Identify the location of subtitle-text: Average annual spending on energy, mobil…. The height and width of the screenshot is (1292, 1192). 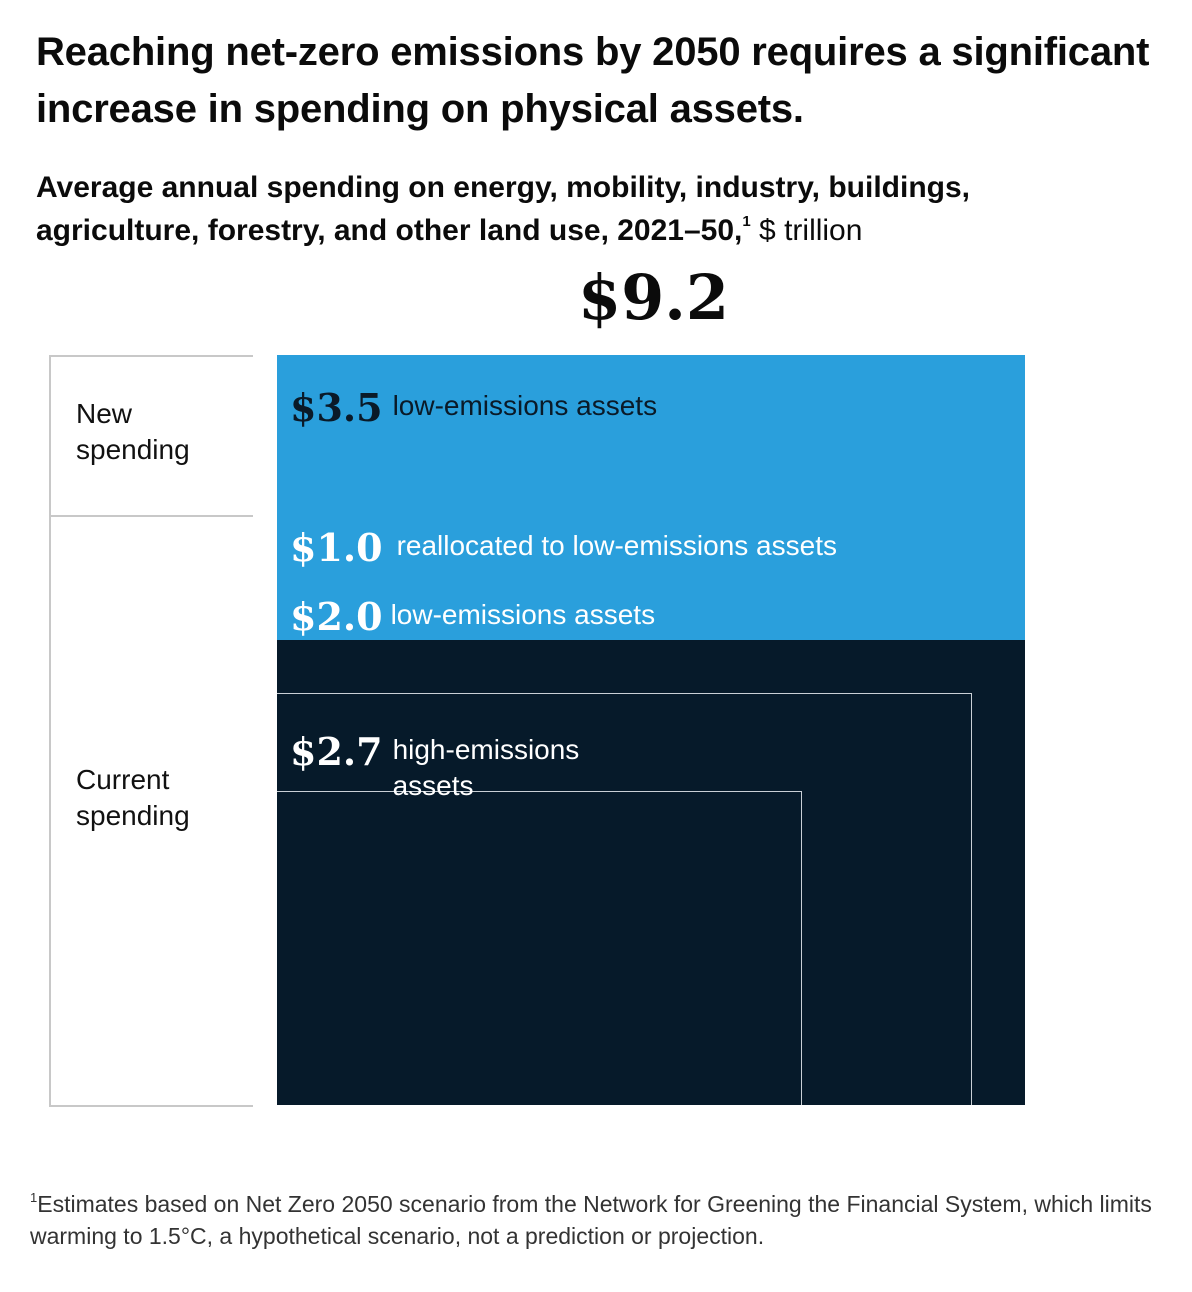
(503, 209).